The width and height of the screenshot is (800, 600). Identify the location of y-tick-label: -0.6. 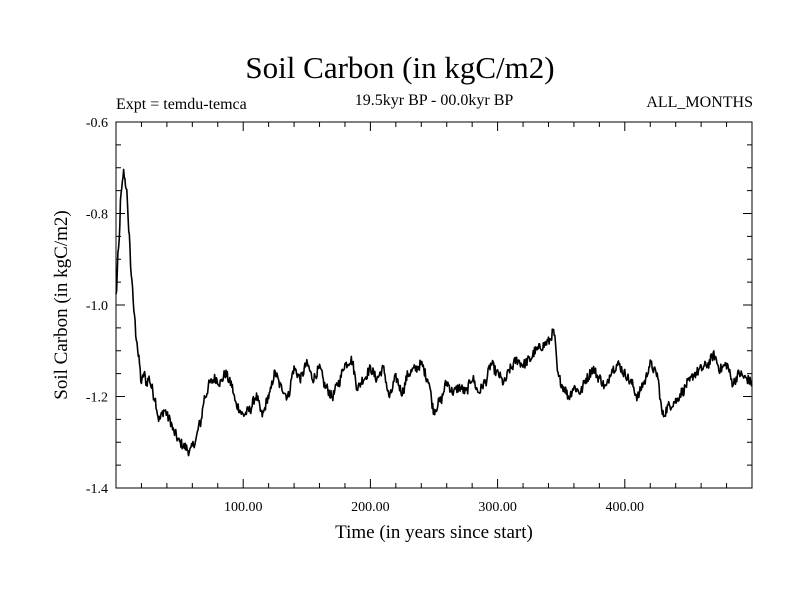
(97, 123).